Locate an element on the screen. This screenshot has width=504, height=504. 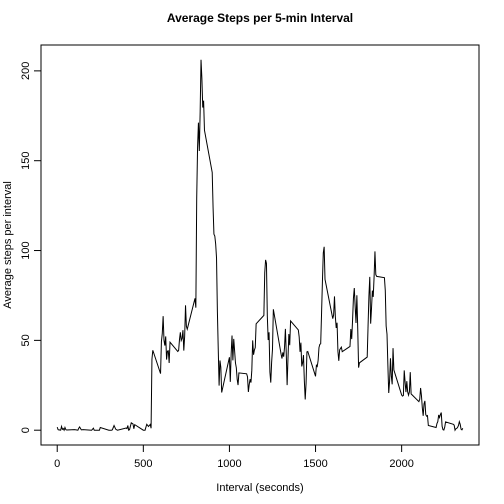
x-tick-label: 500 is located at coordinates (143, 464).